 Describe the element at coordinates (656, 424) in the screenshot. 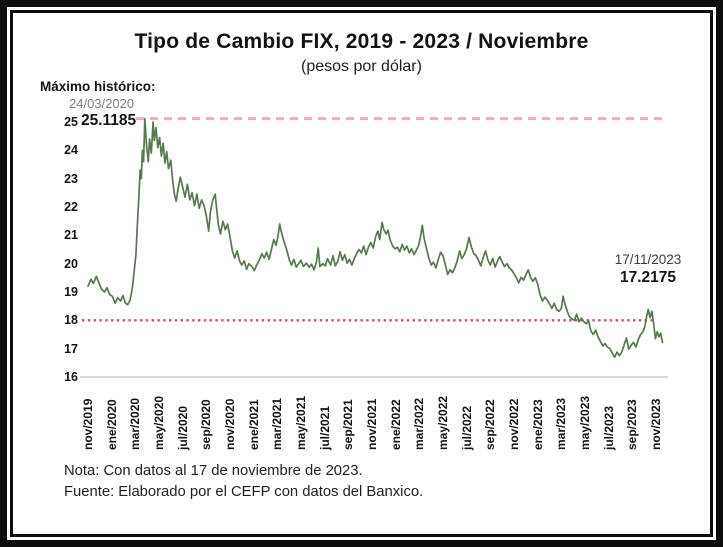

I see `x-tick-label: nov/2023` at that location.